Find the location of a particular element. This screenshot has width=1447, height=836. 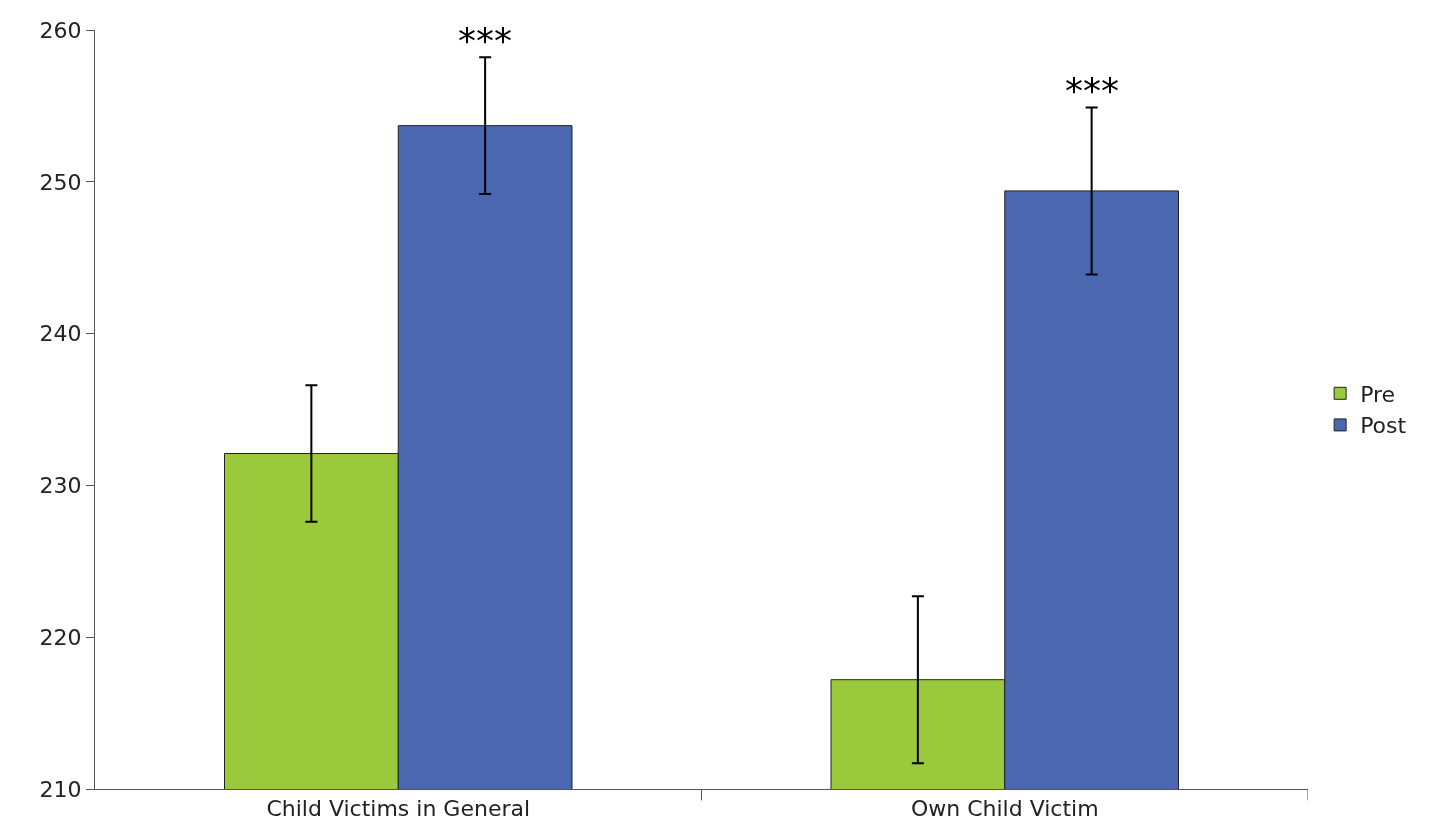

x-tick-label: Child Victims in General is located at coordinates (398, 809).